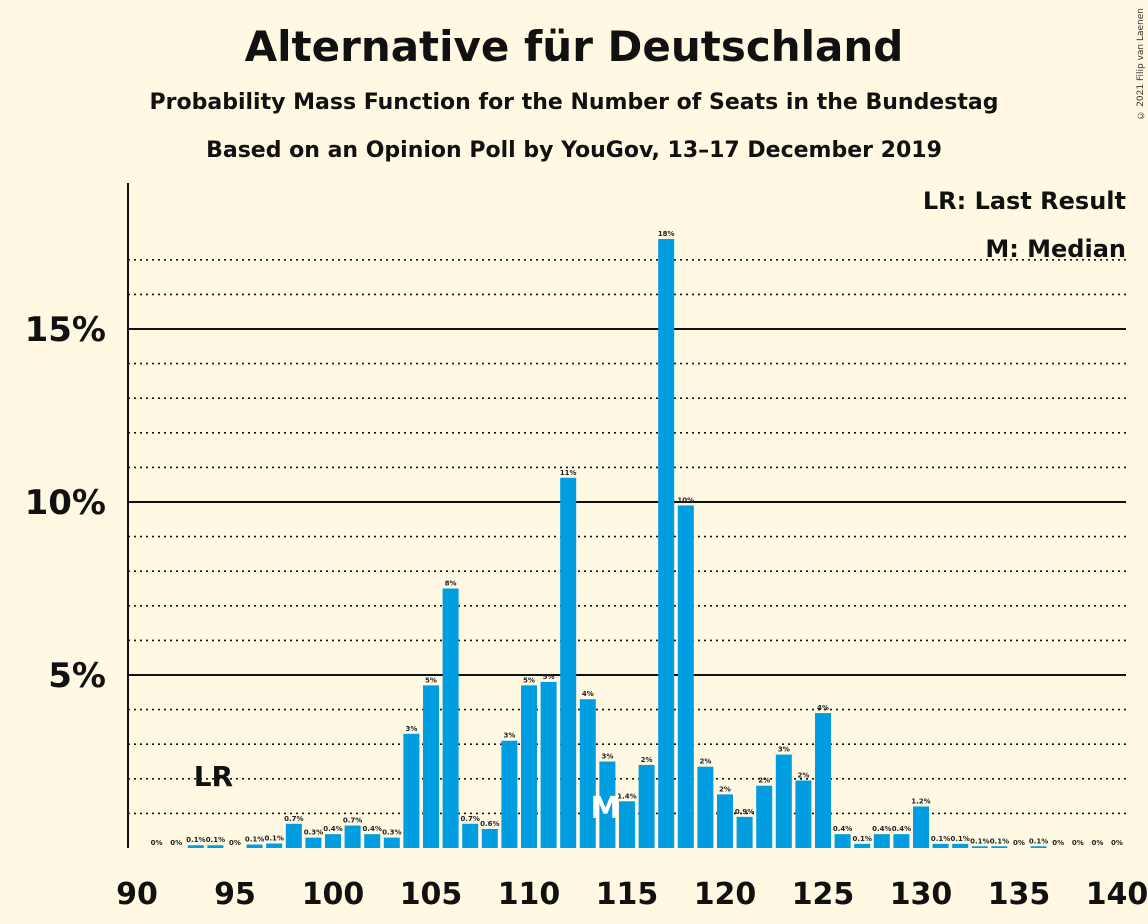  I want to click on chart-title: Alternative für Deutschland, so click(574, 46).